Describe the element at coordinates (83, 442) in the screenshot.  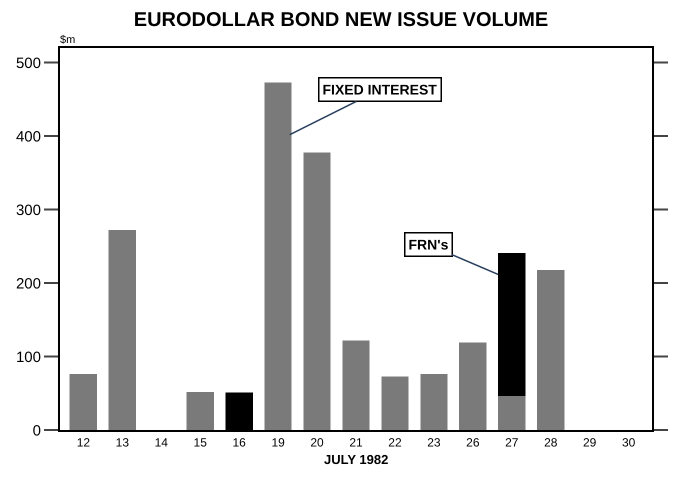
I see `x-tick-label: 12` at that location.